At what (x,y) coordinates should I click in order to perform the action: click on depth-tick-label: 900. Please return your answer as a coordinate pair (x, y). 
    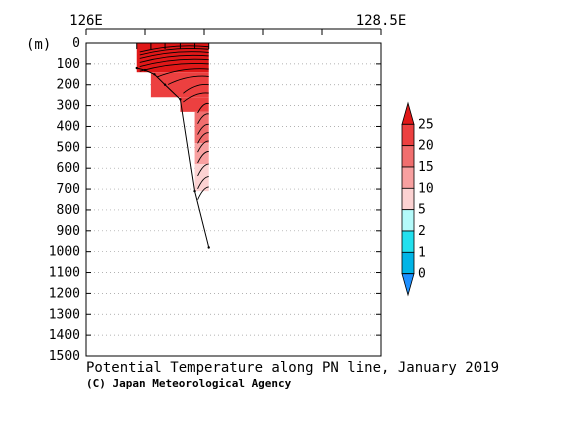
    Looking at the image, I should click on (68, 231).